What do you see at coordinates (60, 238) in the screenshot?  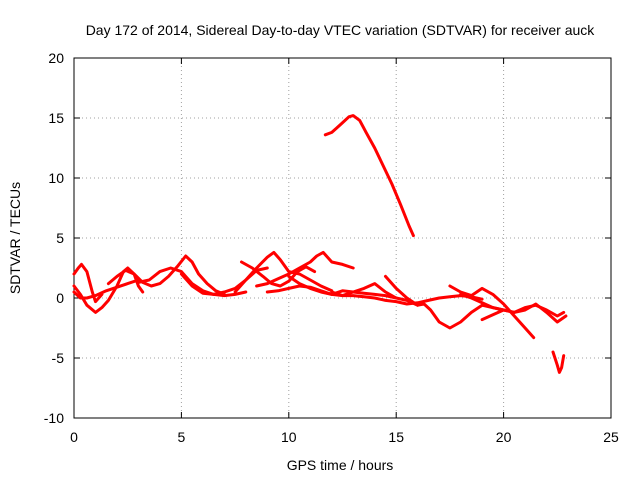 I see `y-tick-label: 5` at bounding box center [60, 238].